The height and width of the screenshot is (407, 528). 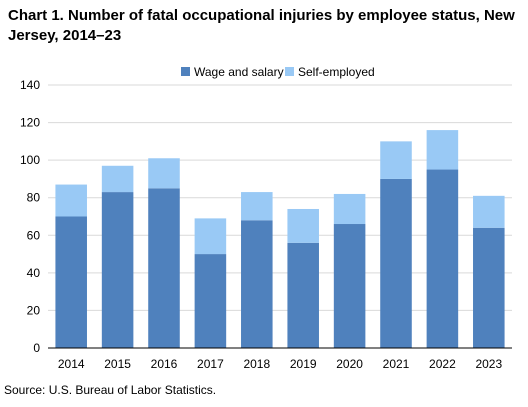 I want to click on legend-label: Wage and salary, so click(x=239, y=72).